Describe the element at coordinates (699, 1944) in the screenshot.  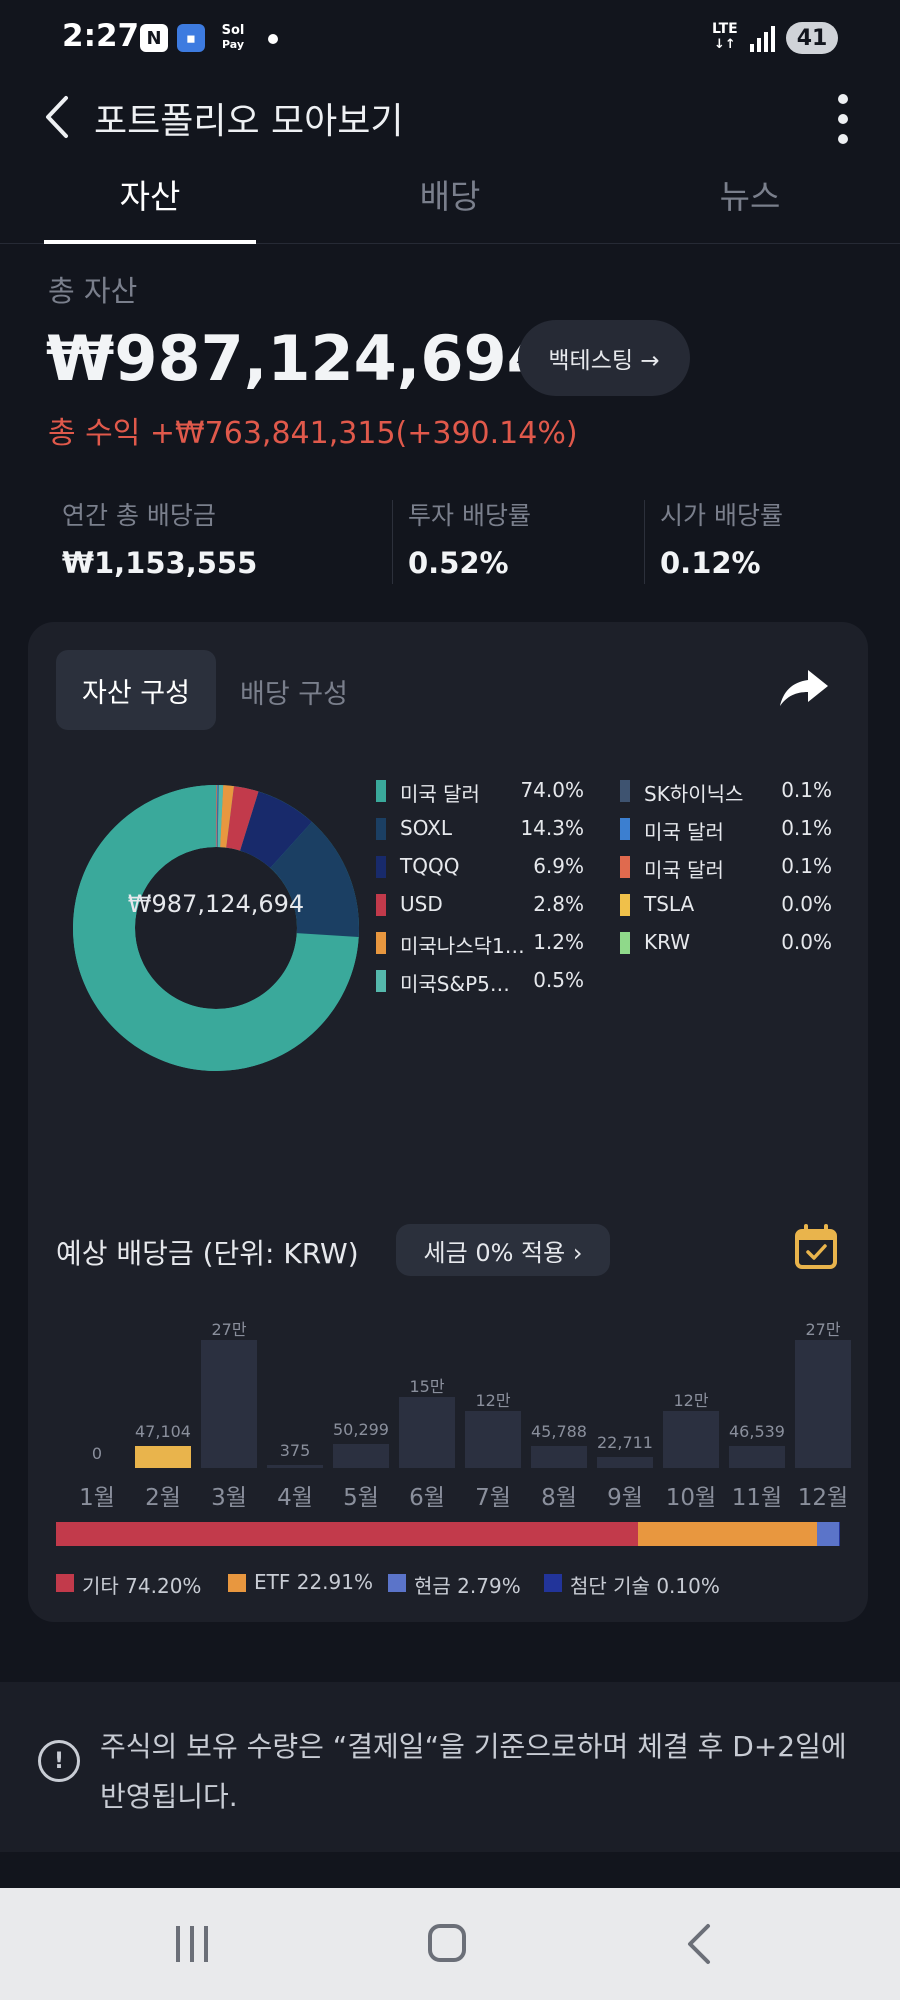
I see `system-back-icon` at that location.